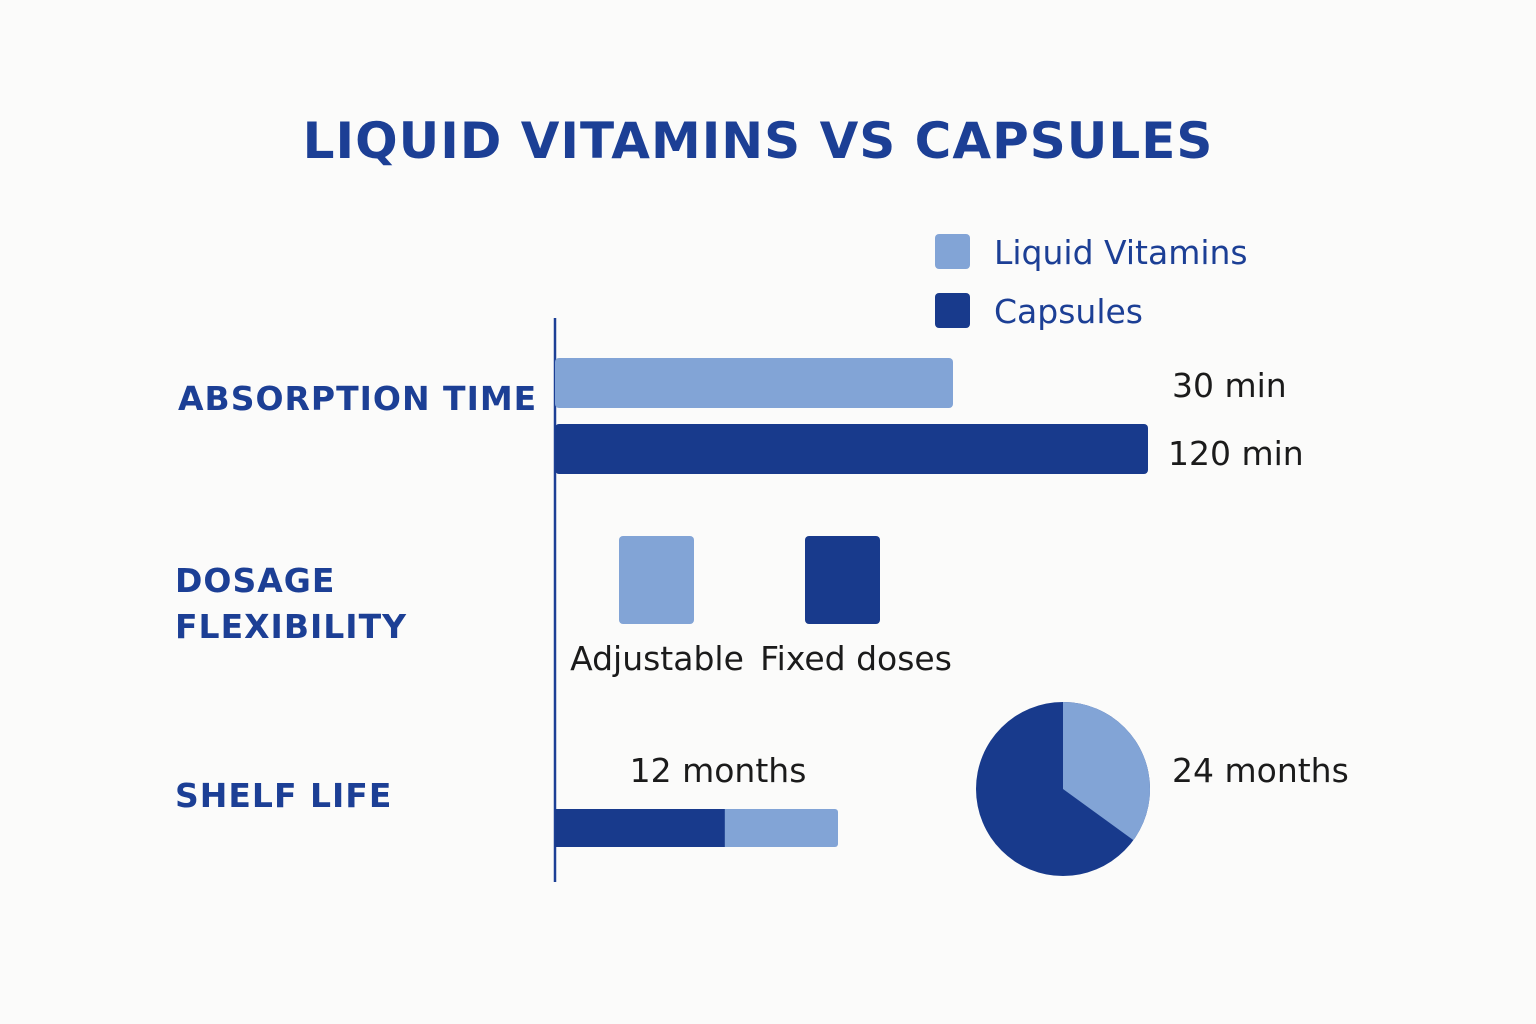 The image size is (1536, 1024). I want to click on dosage-label-capsule: Fixed doses, so click(856, 658).